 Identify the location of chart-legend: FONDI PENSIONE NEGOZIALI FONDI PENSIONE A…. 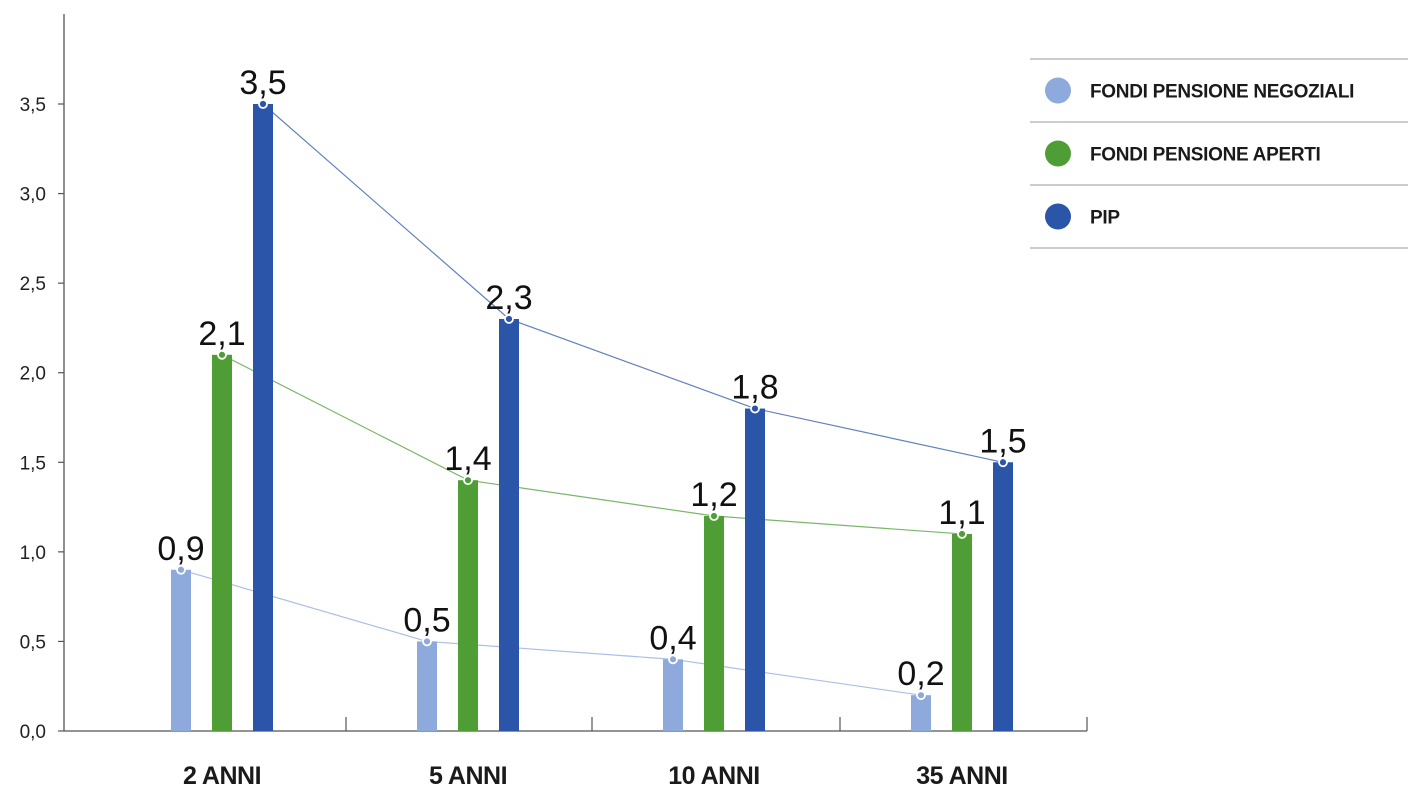
(1219, 153).